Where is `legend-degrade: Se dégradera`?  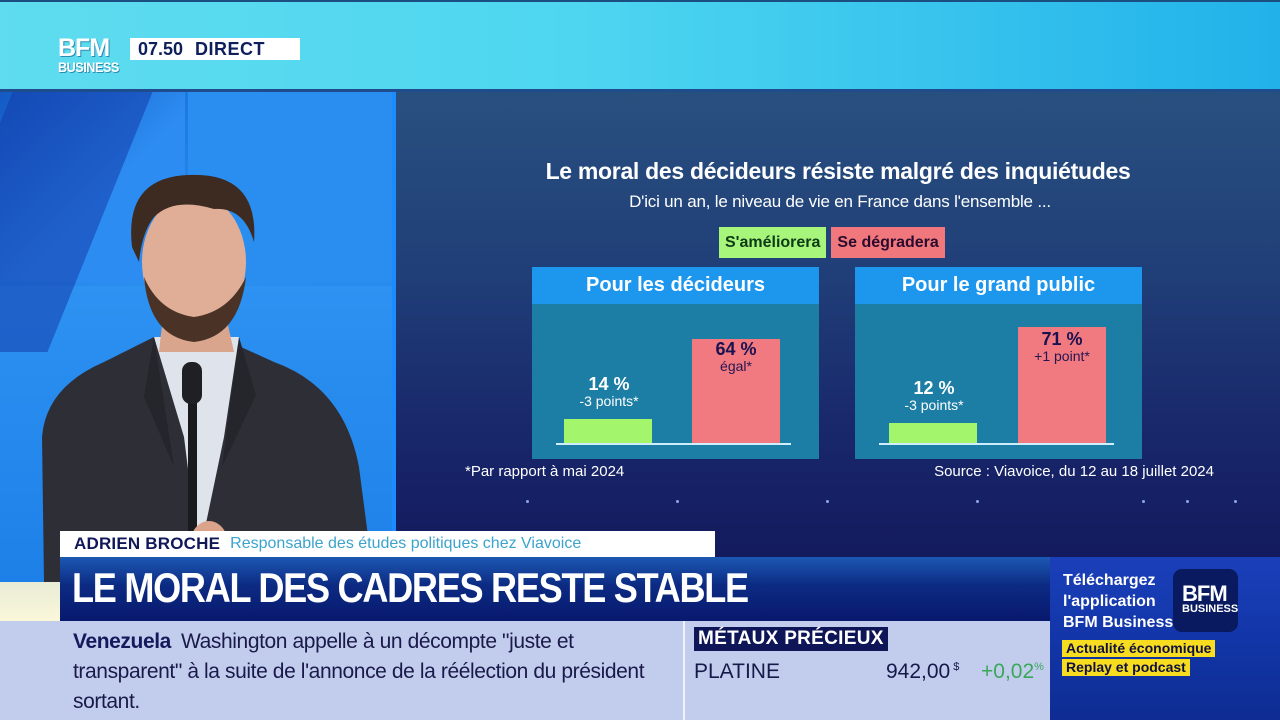
legend-degrade: Se dégradera is located at coordinates (888, 242).